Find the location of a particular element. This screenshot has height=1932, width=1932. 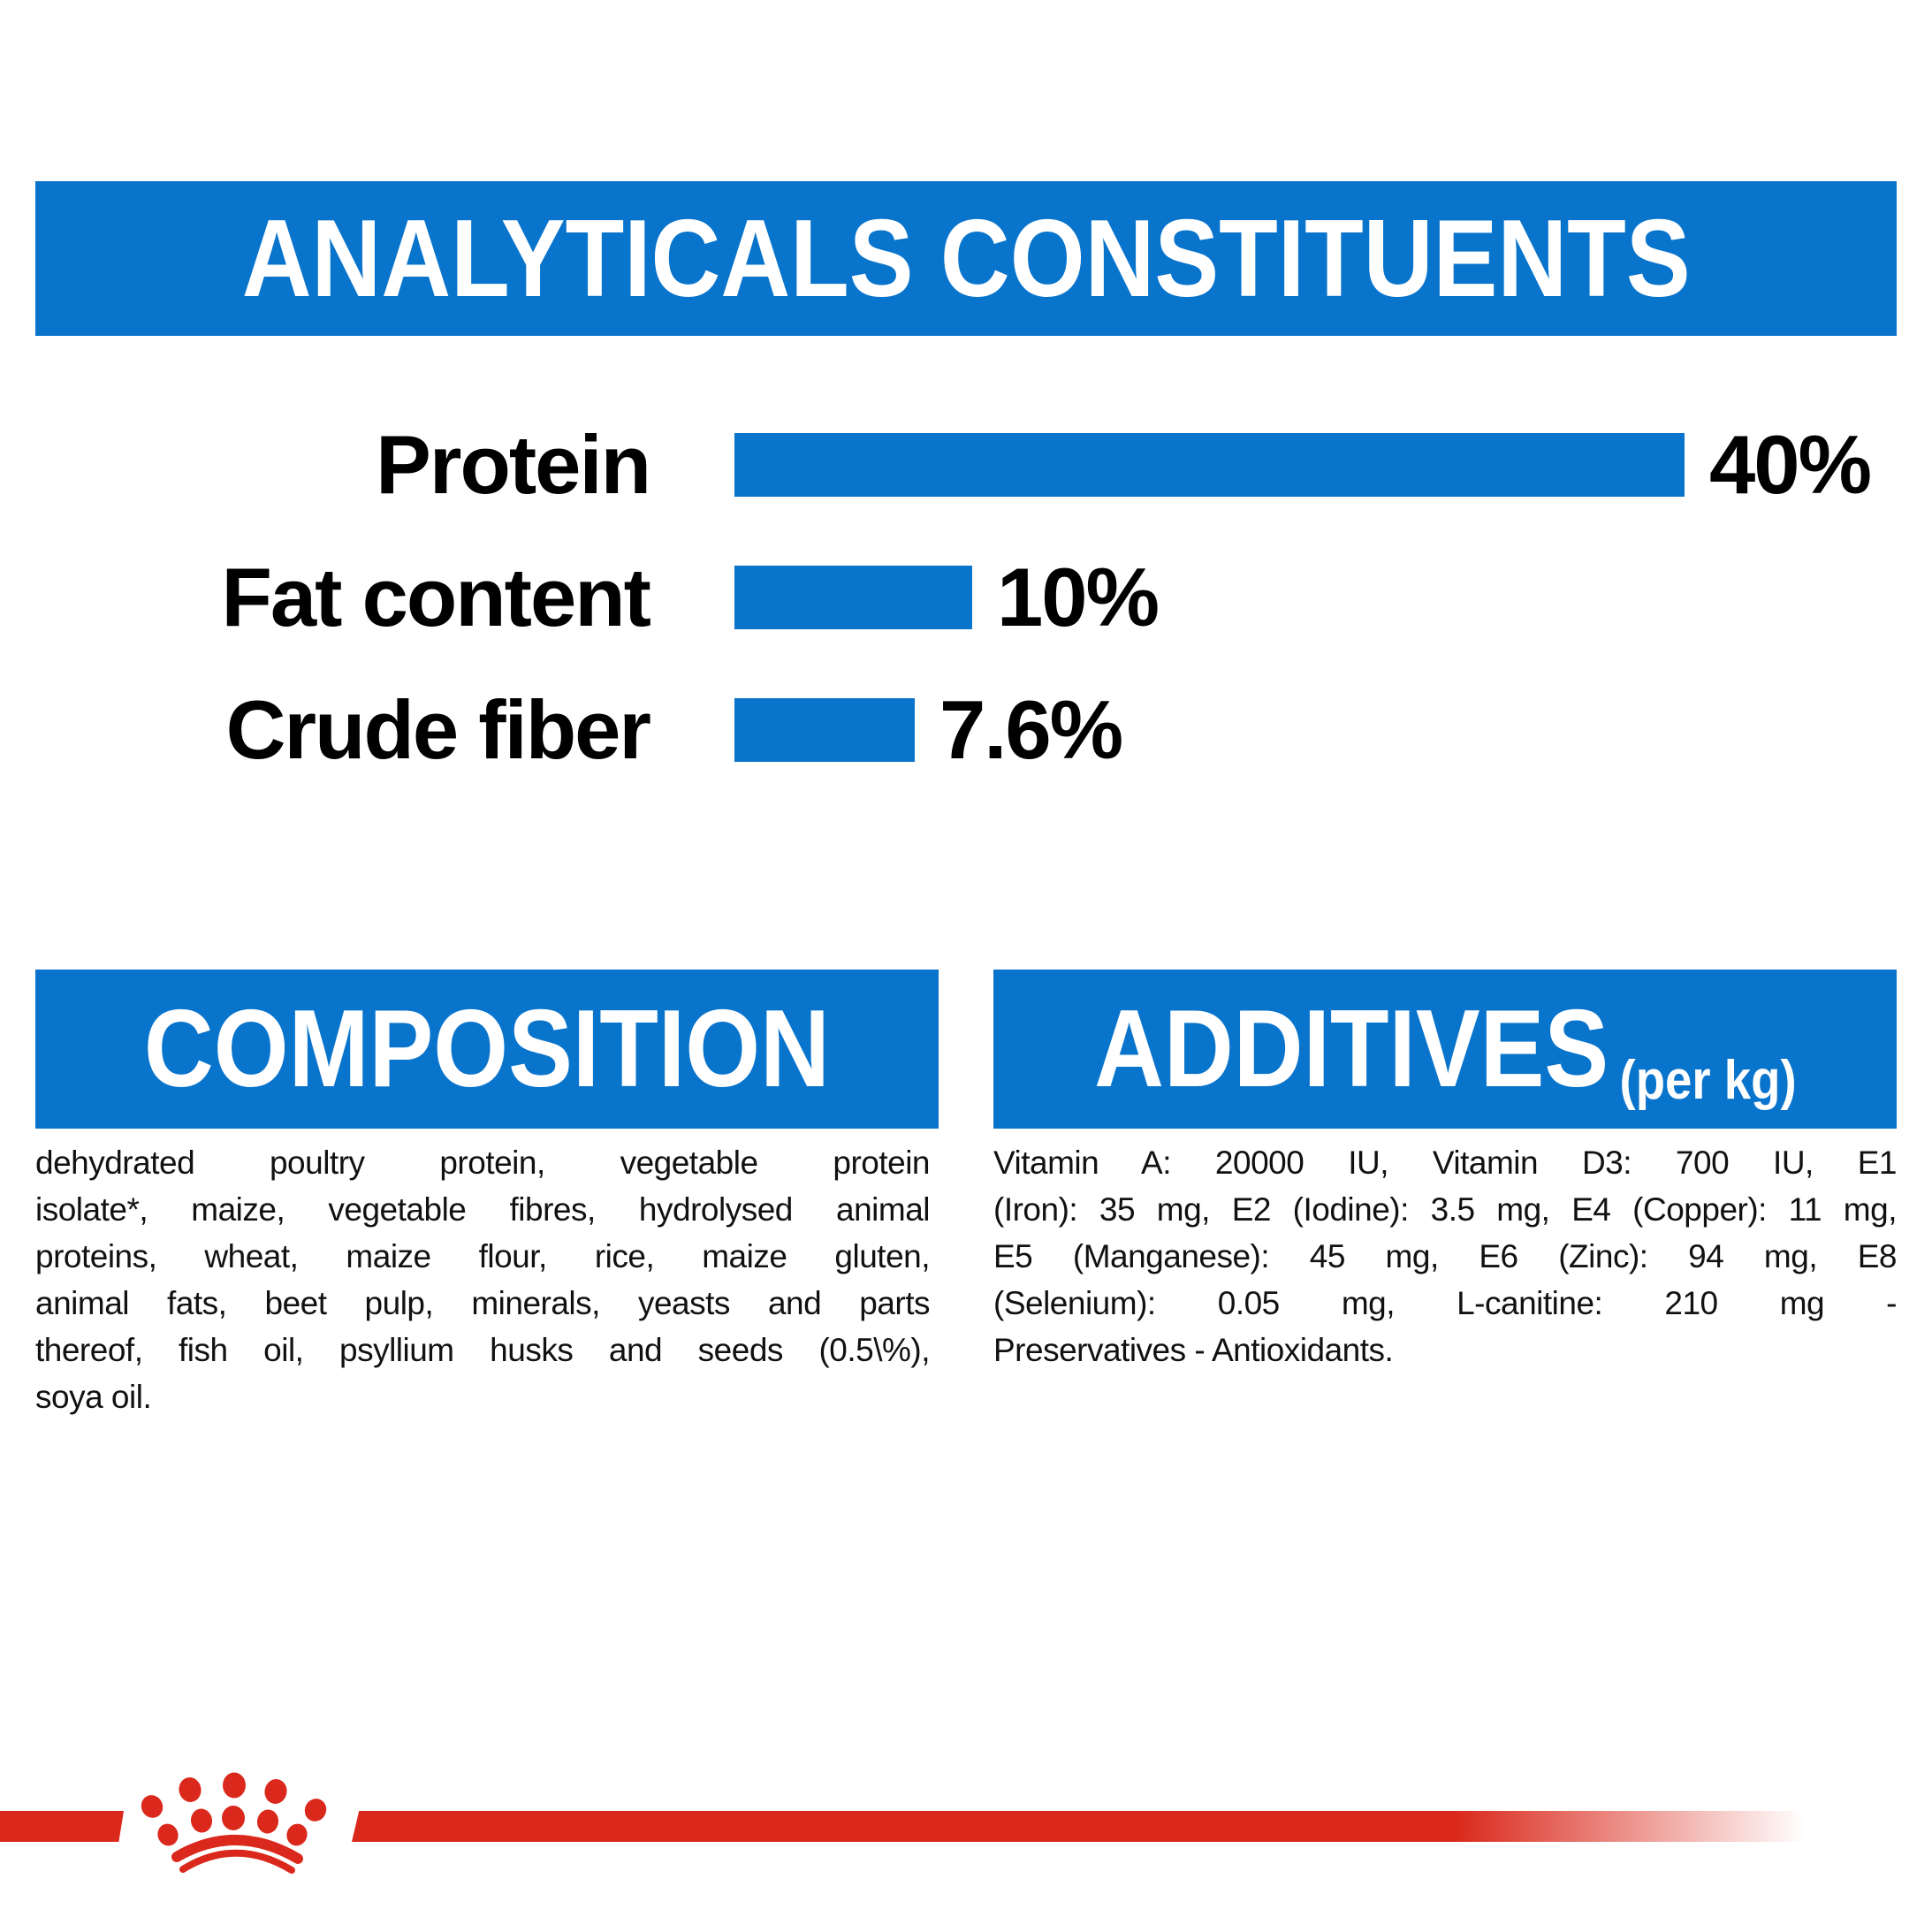

additives-per-kg-label: (per kg) is located at coordinates (1708, 1080).